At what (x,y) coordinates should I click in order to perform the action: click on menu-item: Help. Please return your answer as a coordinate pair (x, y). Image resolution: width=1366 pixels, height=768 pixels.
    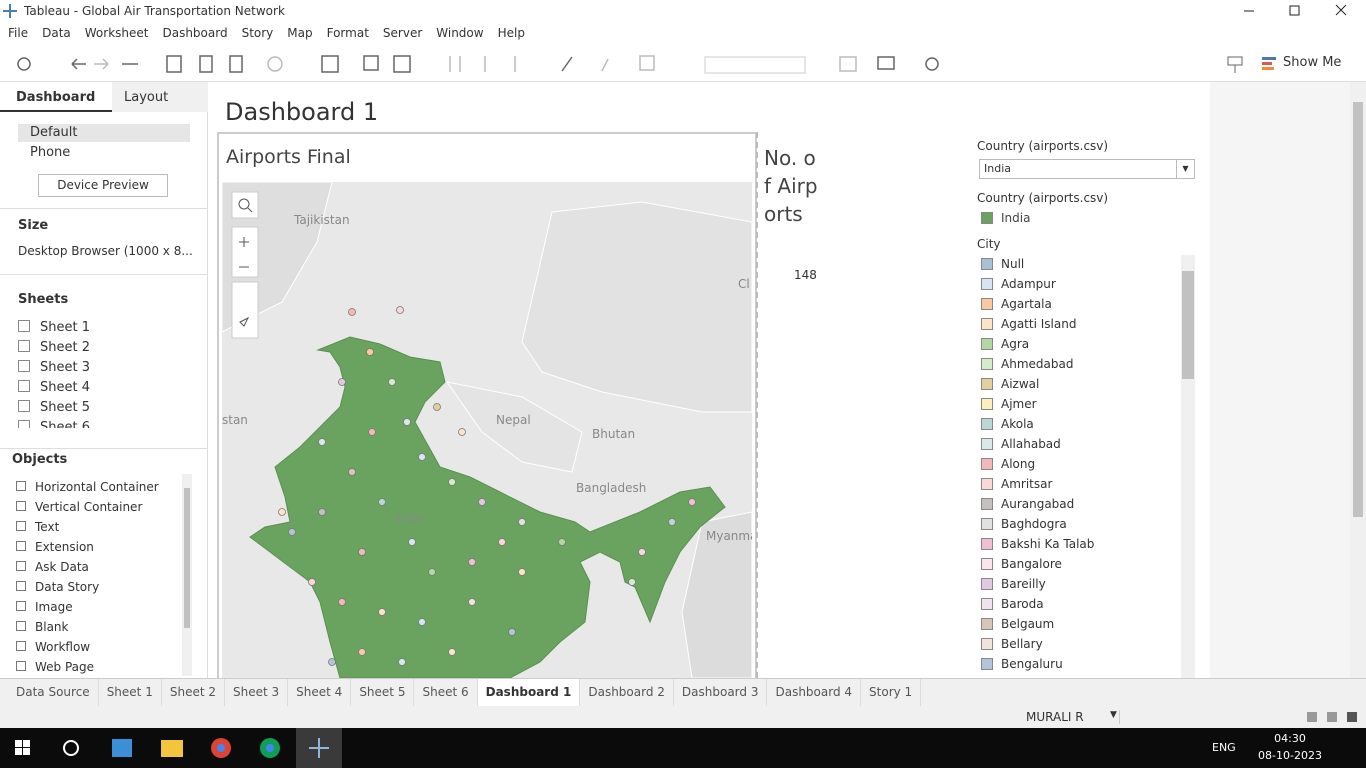
    Looking at the image, I should click on (511, 33).